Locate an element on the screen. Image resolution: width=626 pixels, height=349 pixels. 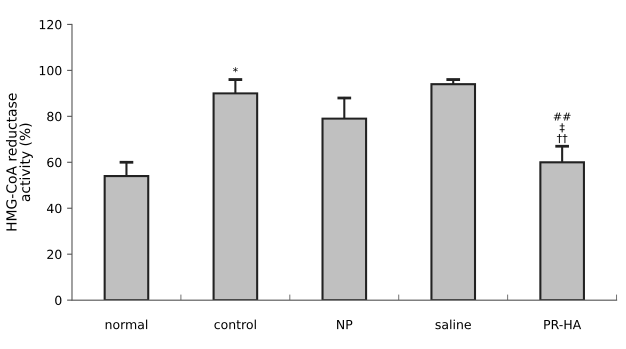
y-axis-title: HMG-CoA reductase activity (%) is located at coordinates (19, 162).